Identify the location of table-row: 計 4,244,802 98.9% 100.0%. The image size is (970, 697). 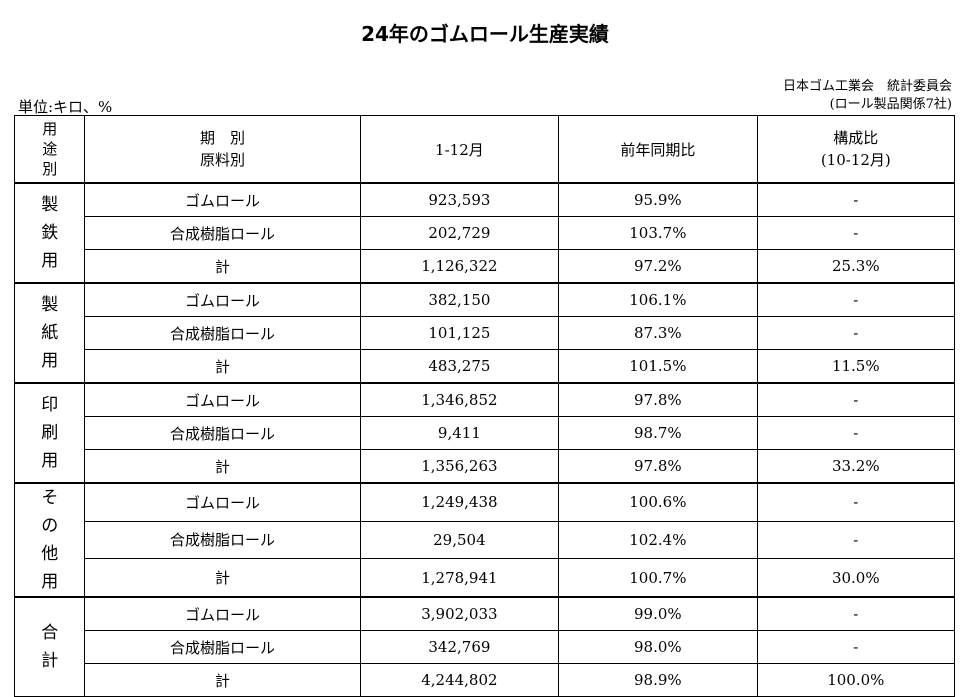
(485, 680).